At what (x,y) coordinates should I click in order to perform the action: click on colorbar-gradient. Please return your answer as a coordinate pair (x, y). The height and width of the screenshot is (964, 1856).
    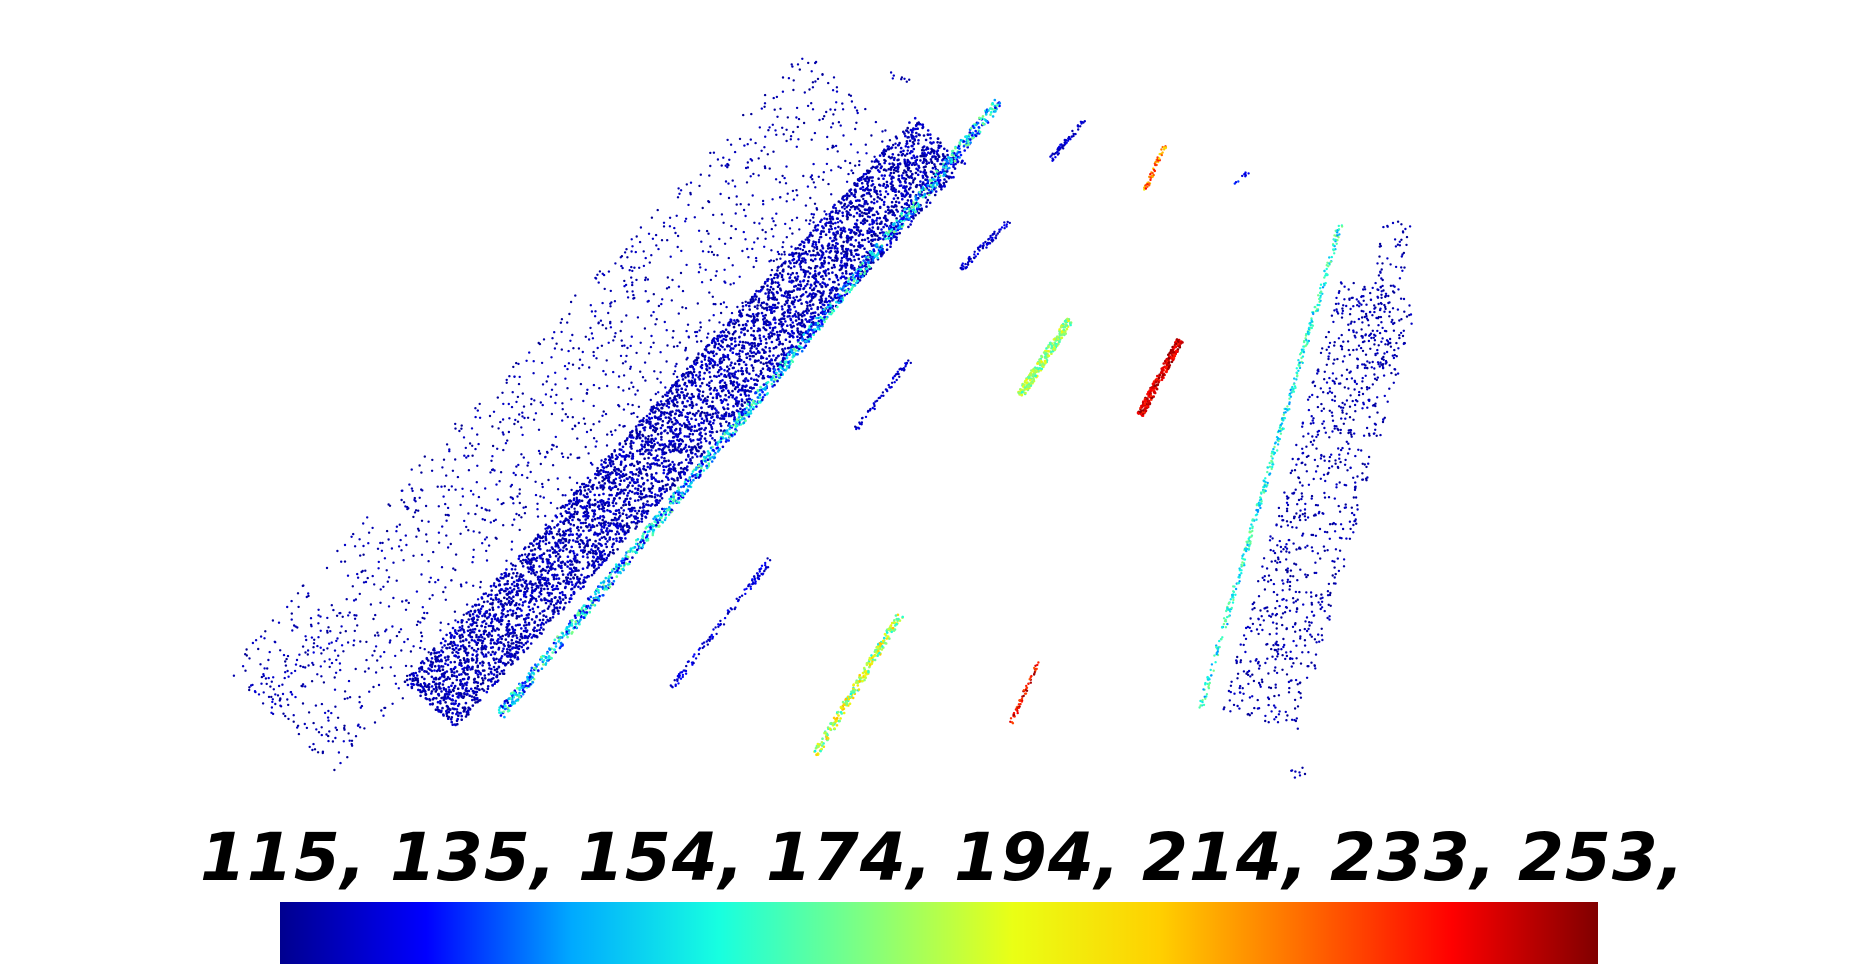
    Looking at the image, I should click on (939, 933).